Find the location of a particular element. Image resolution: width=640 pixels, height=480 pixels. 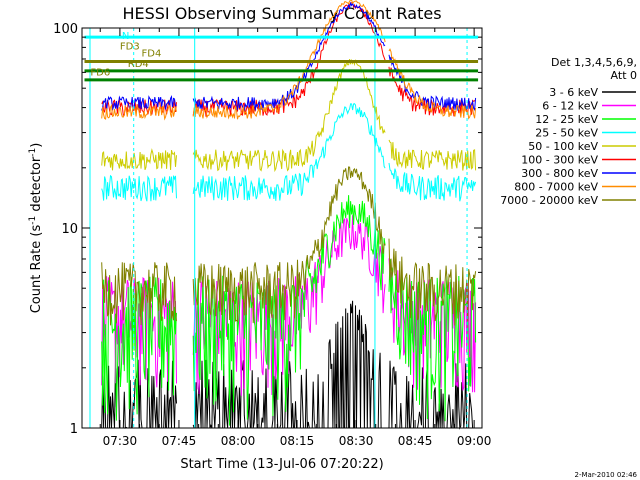

x-tick-label: 08:15 is located at coordinates (297, 441).